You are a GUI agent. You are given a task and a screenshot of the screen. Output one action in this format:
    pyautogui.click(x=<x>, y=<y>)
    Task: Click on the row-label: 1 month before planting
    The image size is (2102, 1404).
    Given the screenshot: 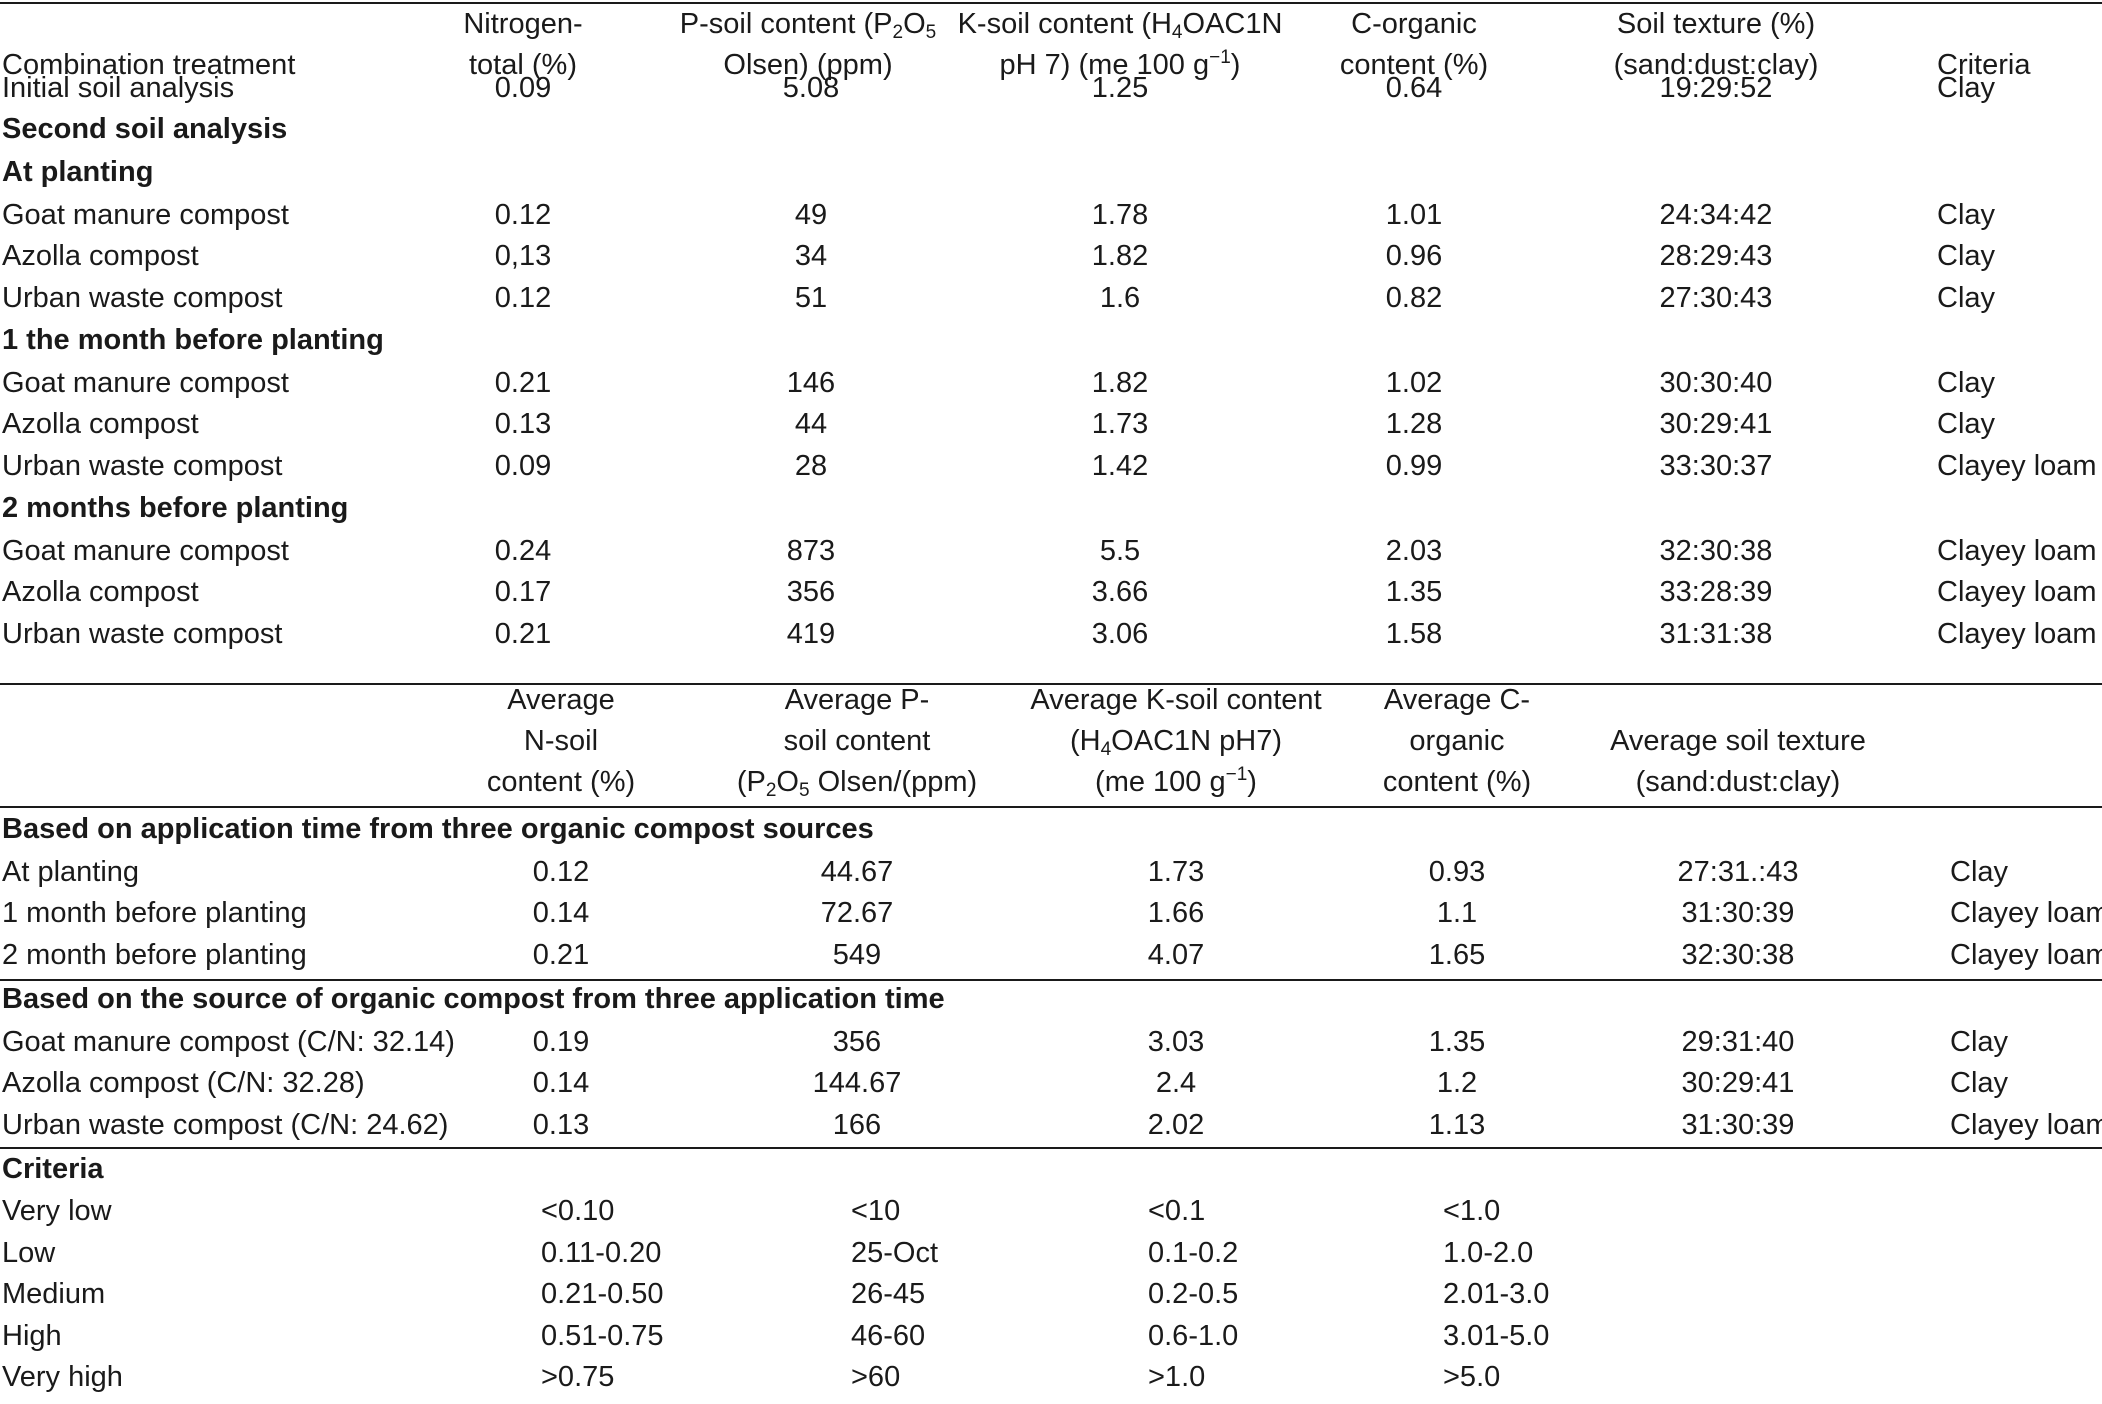 What is the action you would take?
    pyautogui.click(x=154, y=913)
    